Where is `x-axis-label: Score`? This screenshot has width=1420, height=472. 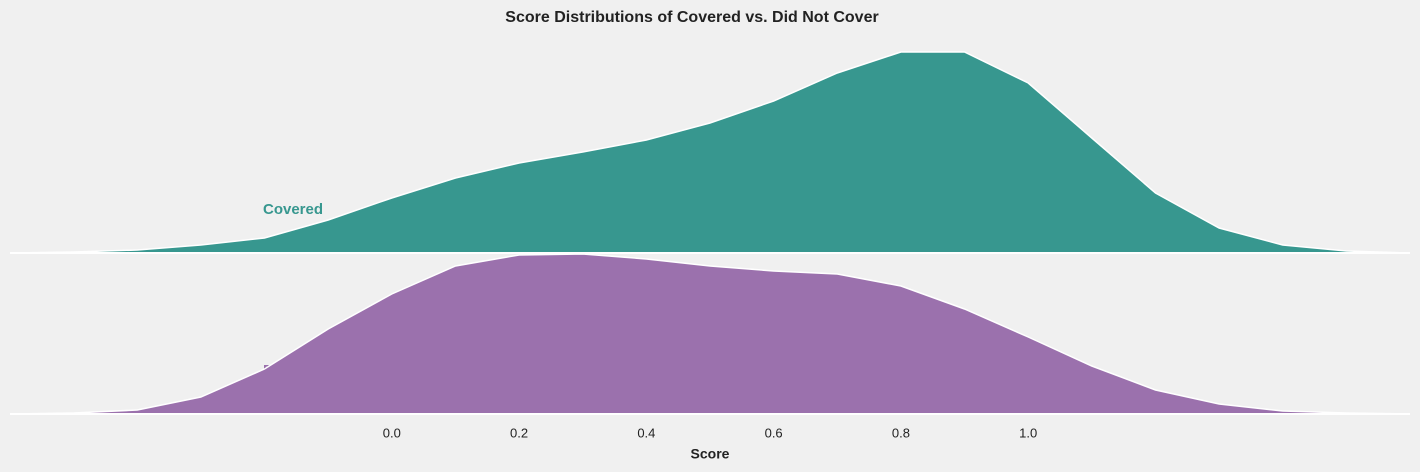 x-axis-label: Score is located at coordinates (710, 454).